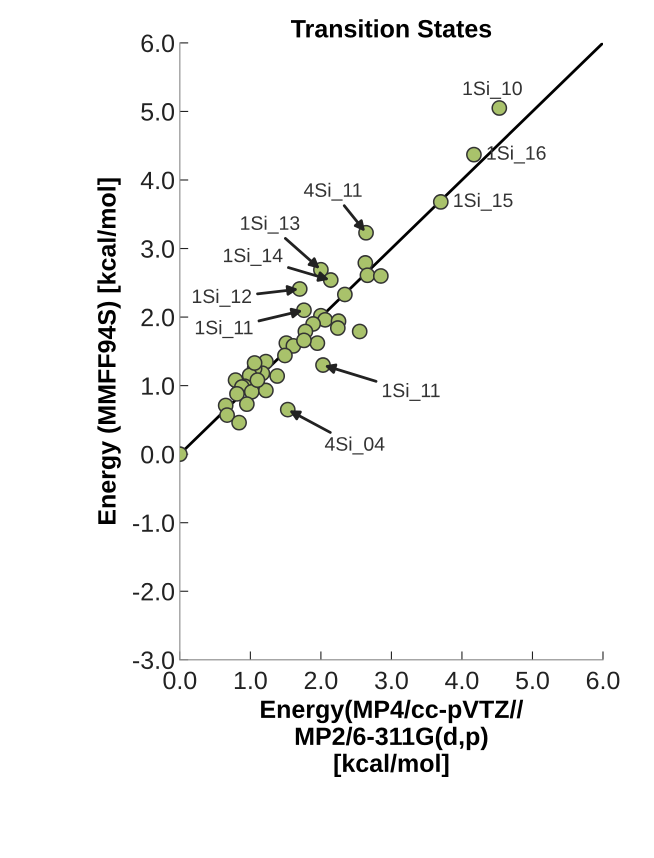 The width and height of the screenshot is (654, 858). Describe the element at coordinates (516, 155) in the screenshot. I see `annotation: 1Si_16` at that location.